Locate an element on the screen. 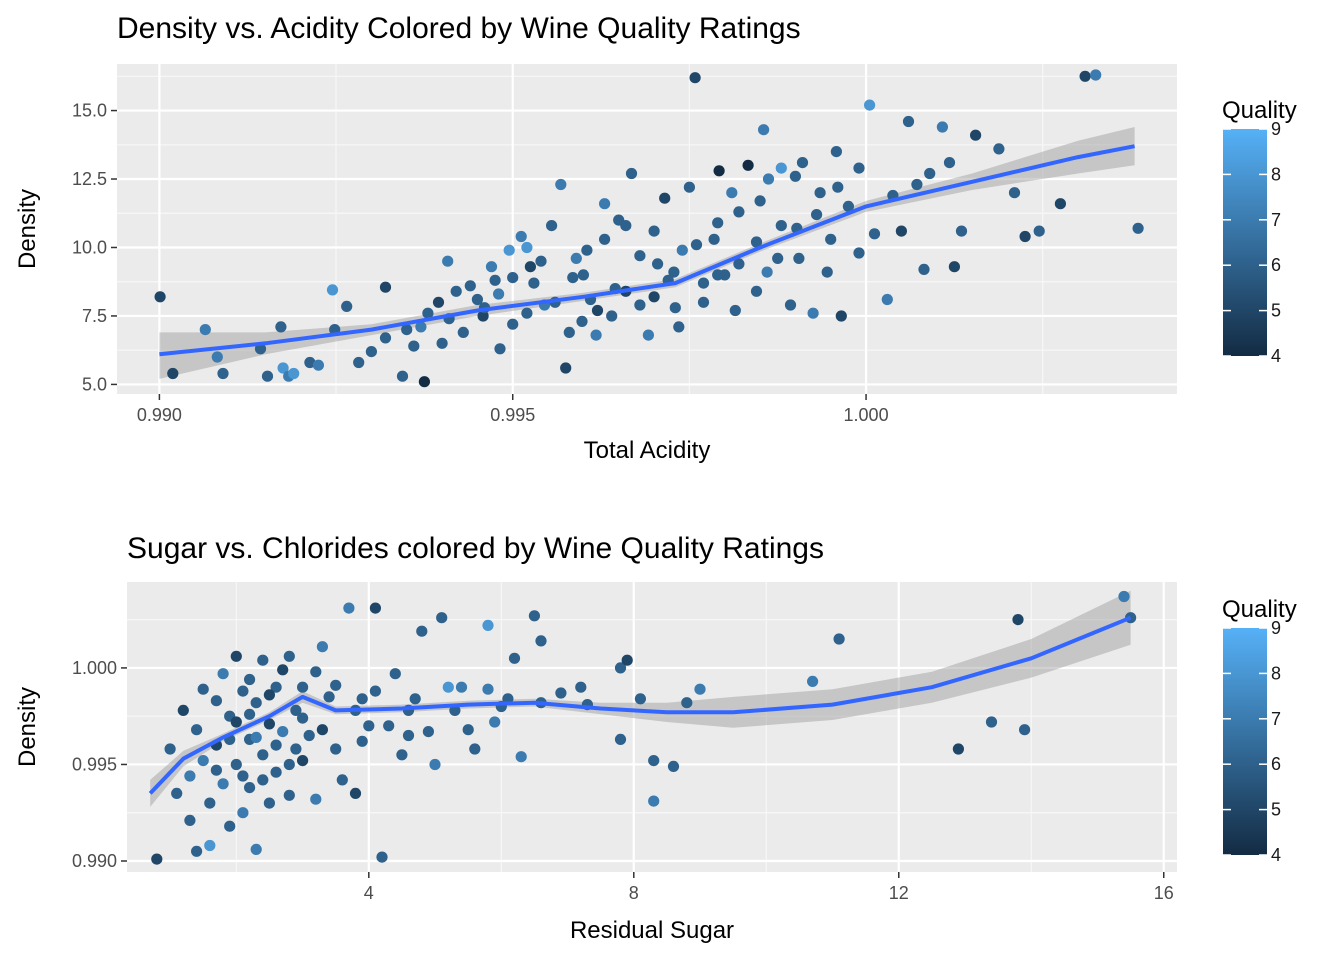 This screenshot has height=960, width=1344. x-tick-label: 0.990 is located at coordinates (159, 415).